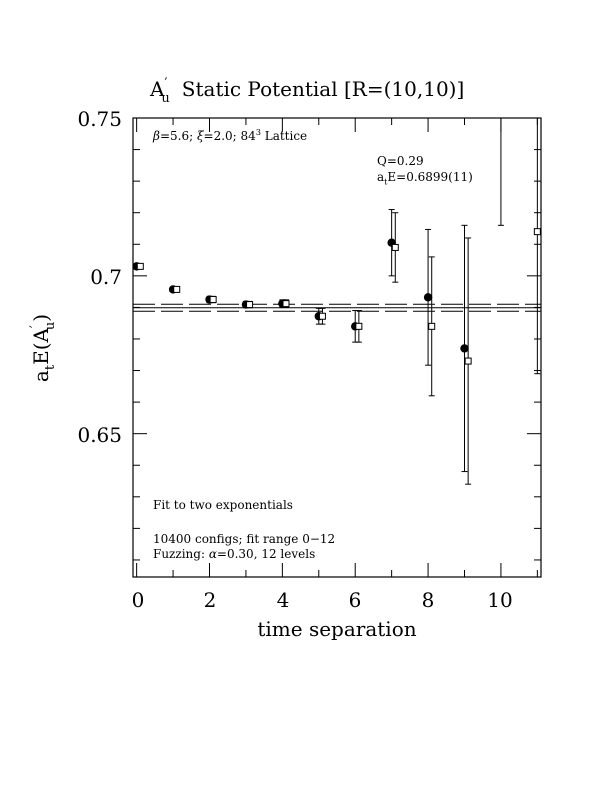 The width and height of the screenshot is (612, 792). I want to click on x-tick-label: 8, so click(428, 600).